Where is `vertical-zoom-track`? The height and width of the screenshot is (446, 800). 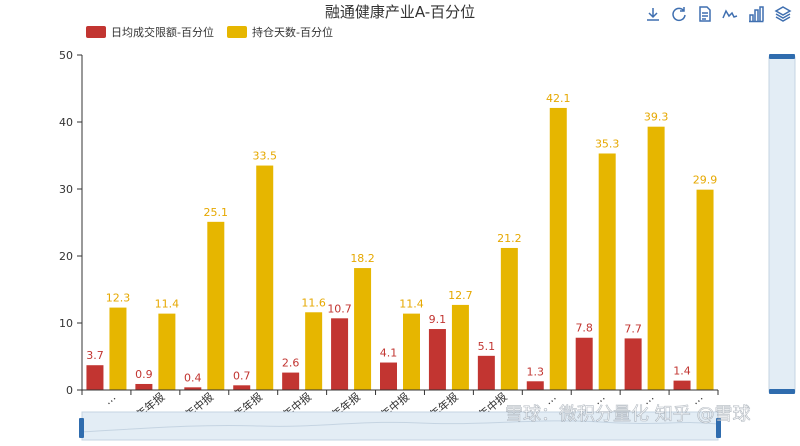 vertical-zoom-track is located at coordinates (782, 224).